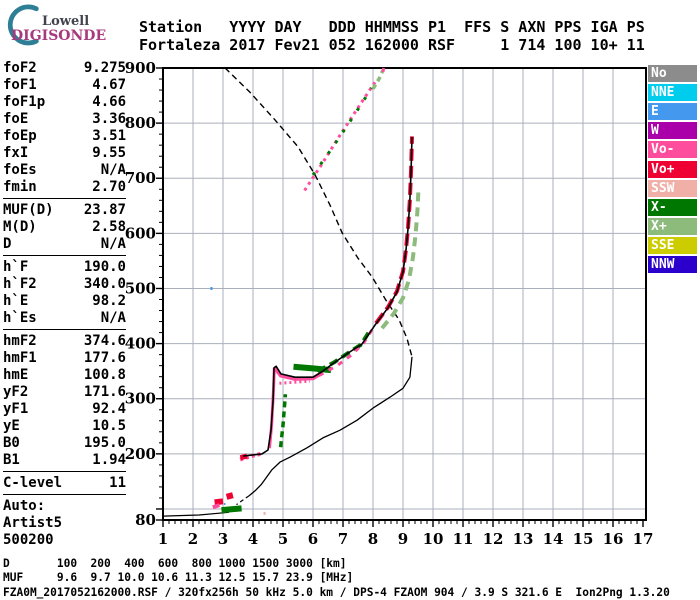 This screenshot has width=700, height=600. Describe the element at coordinates (672, 226) in the screenshot. I see `legend-item-x+: X+` at that location.